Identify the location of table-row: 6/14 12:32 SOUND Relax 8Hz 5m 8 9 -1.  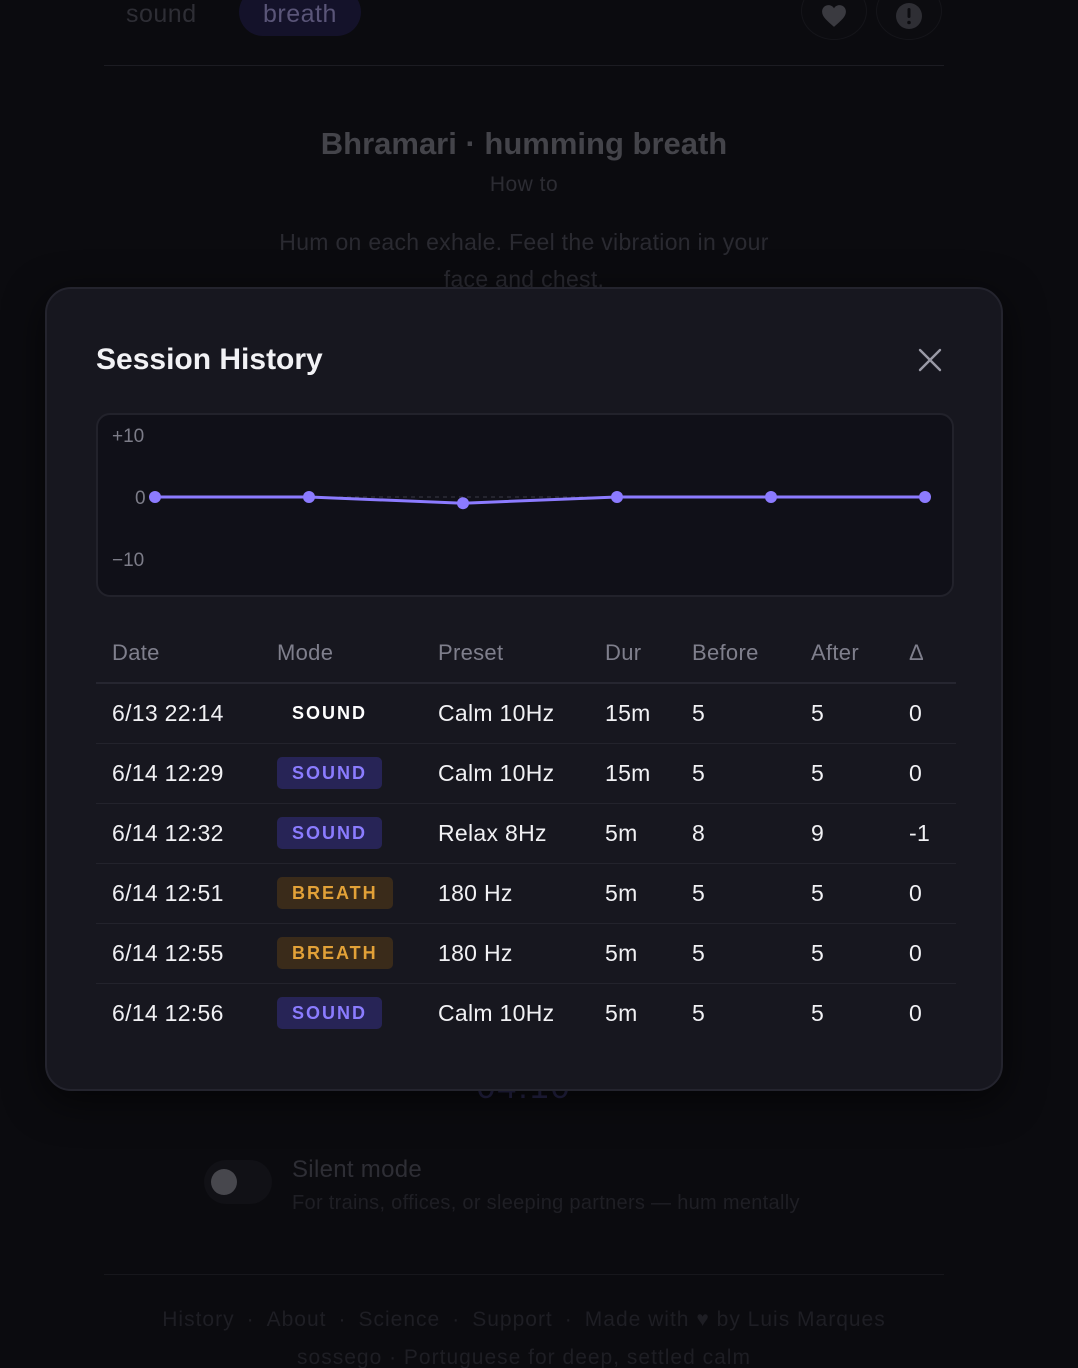
(526, 833).